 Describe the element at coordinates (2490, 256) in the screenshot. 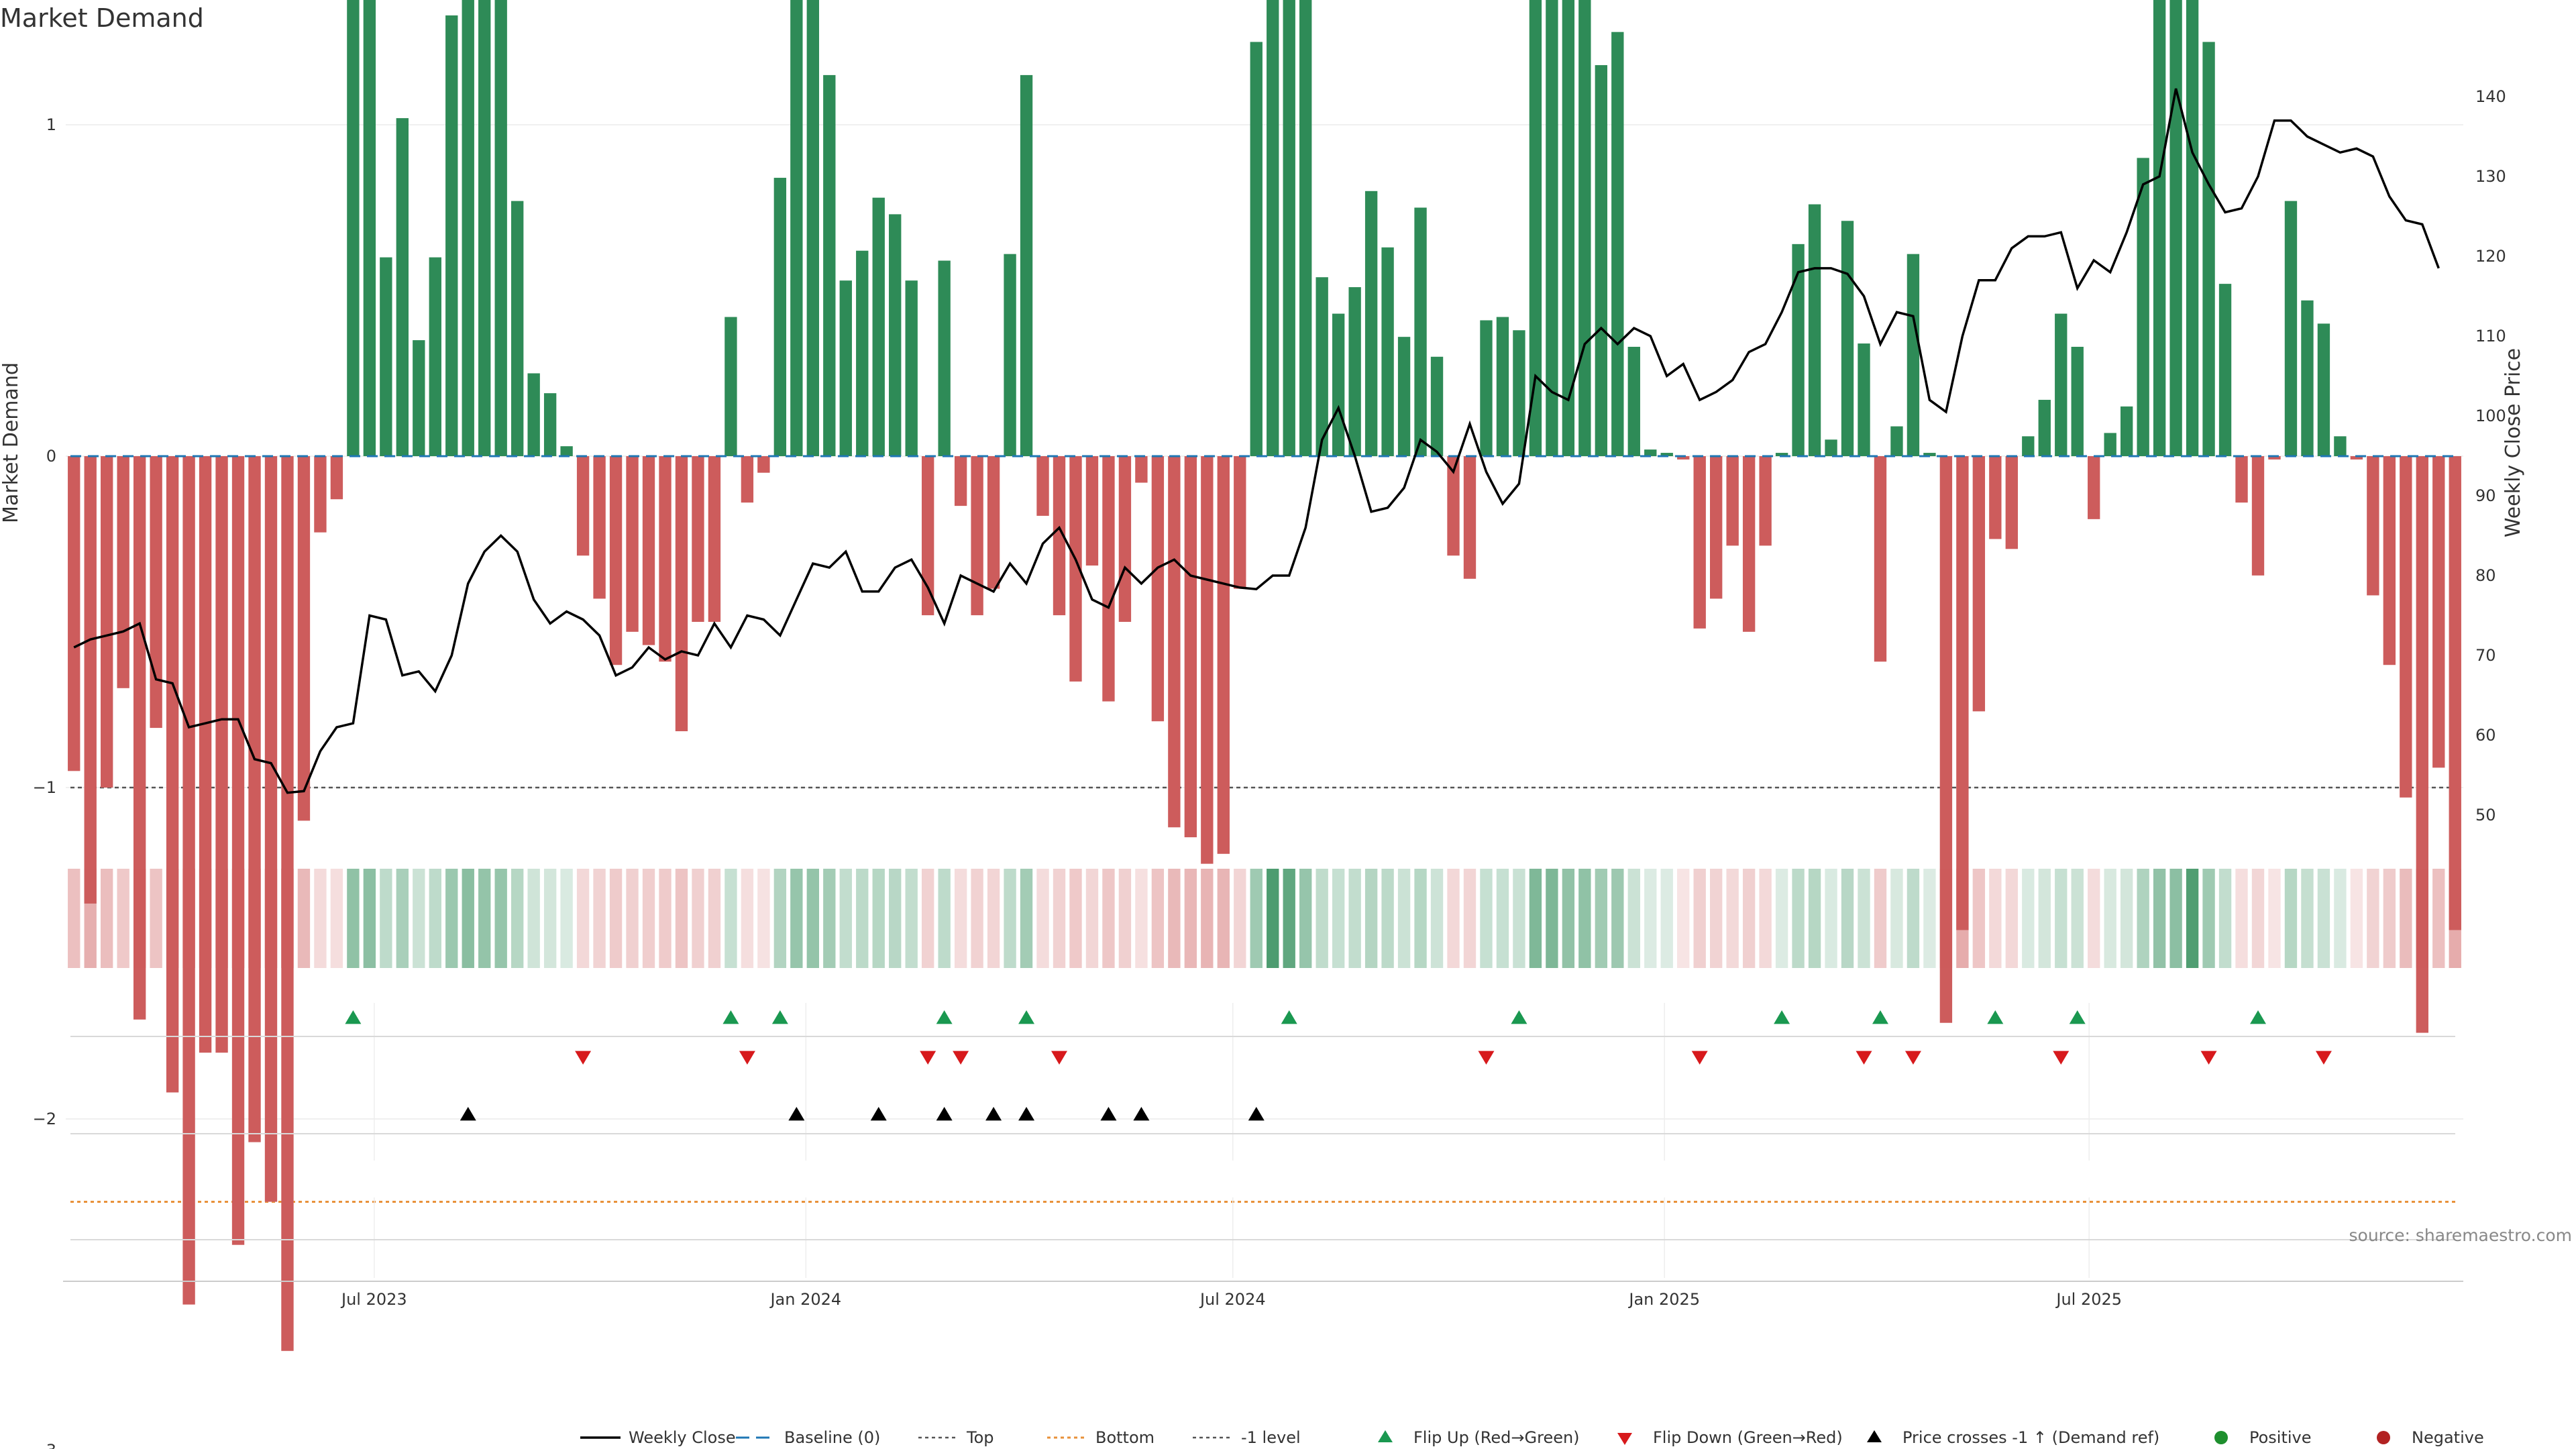

I see `y2-tick-label: 120` at that location.